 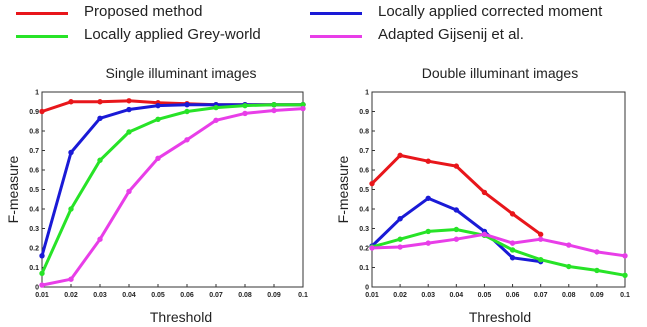 What do you see at coordinates (364, 249) in the screenshot?
I see `y-tick-label: 0.2` at bounding box center [364, 249].